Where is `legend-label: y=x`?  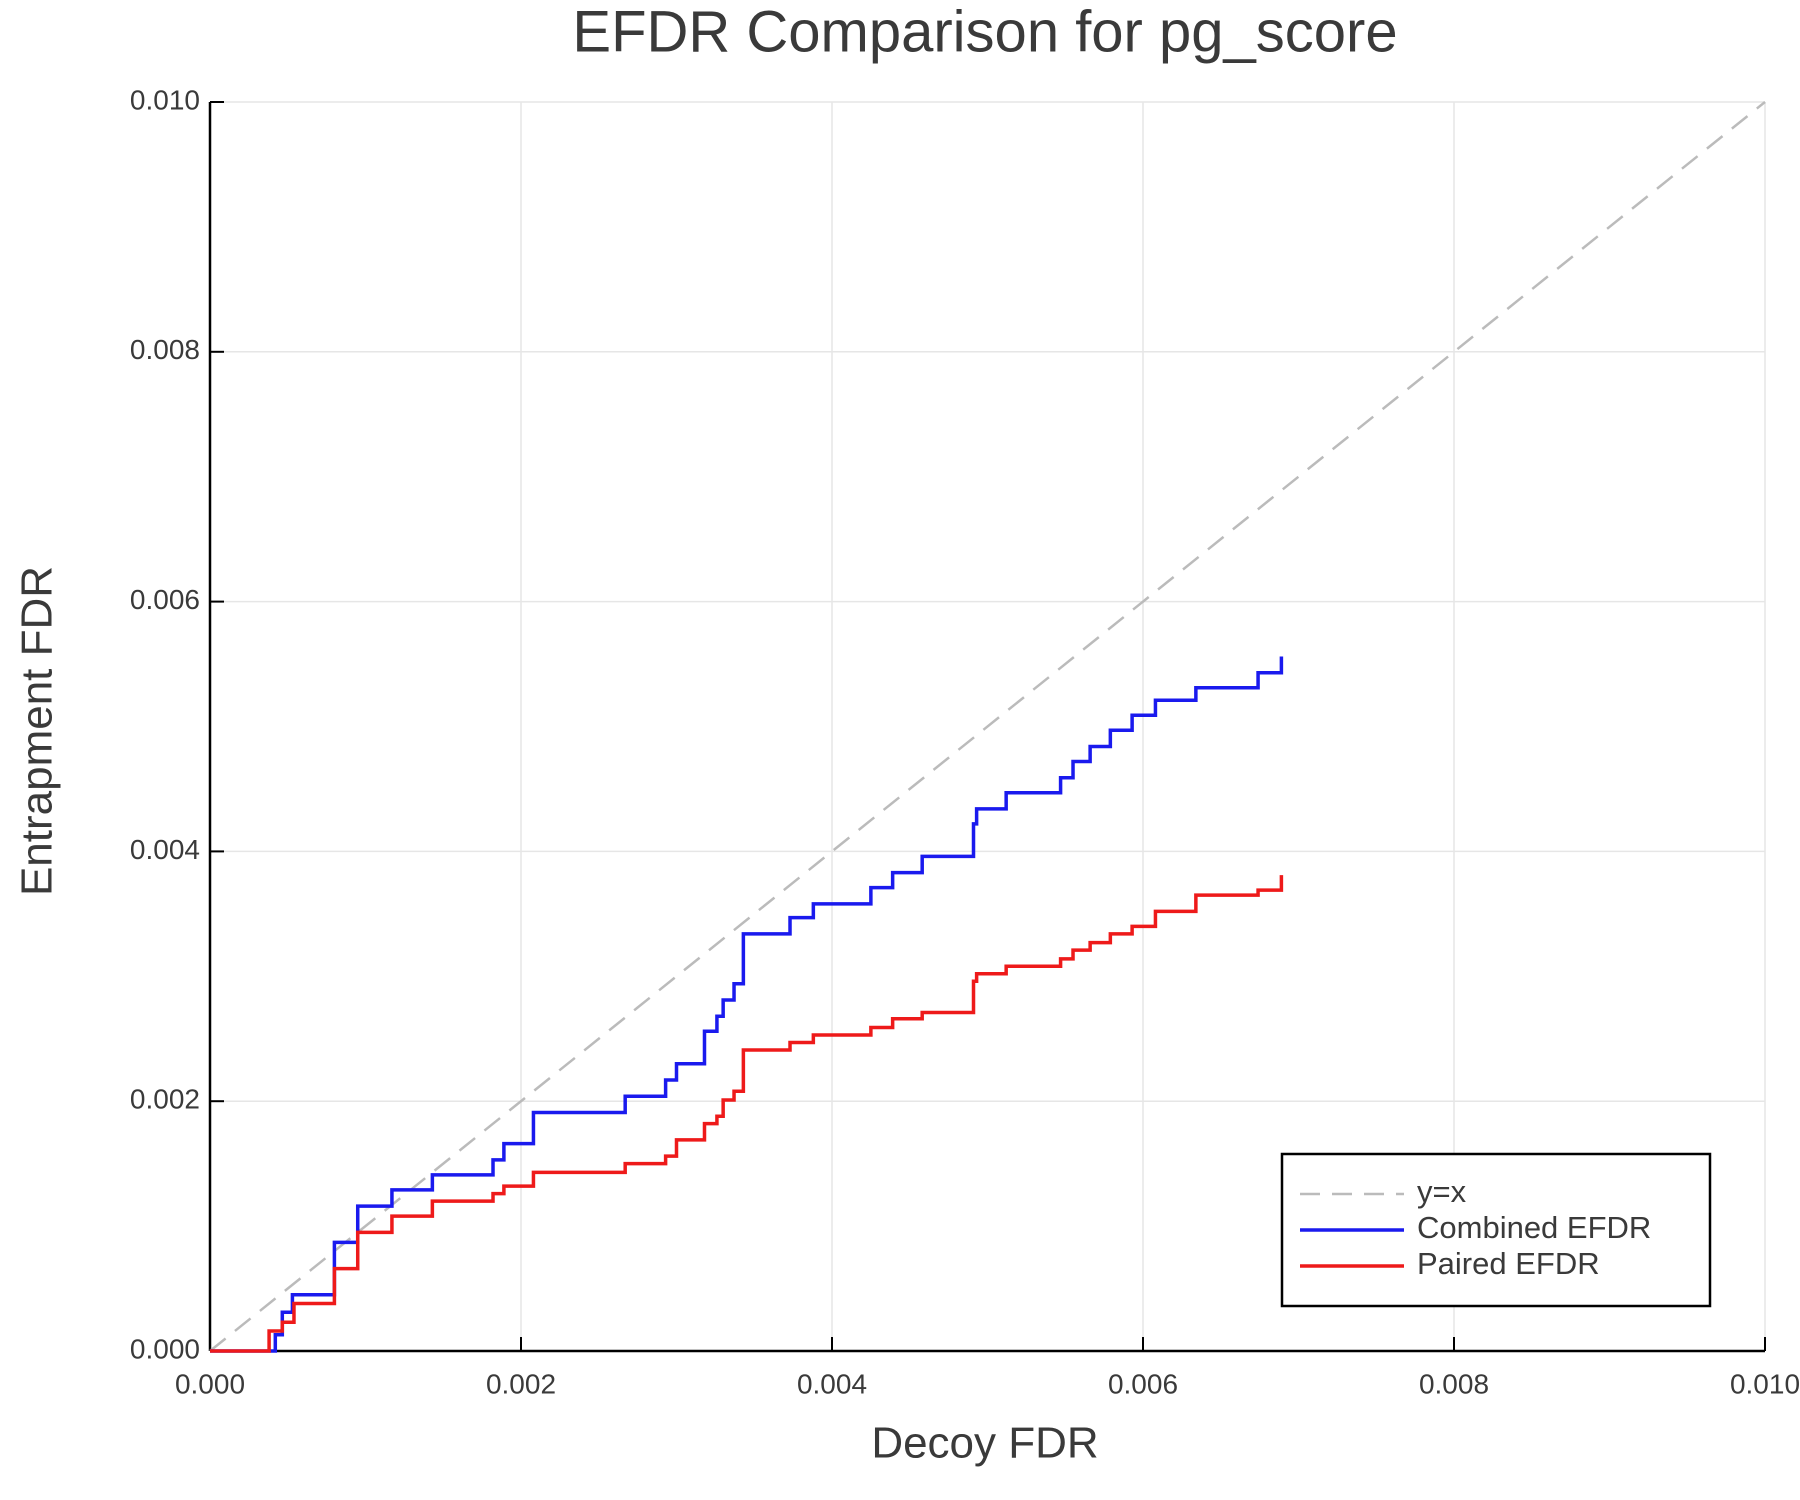 legend-label: y=x is located at coordinates (1442, 1191).